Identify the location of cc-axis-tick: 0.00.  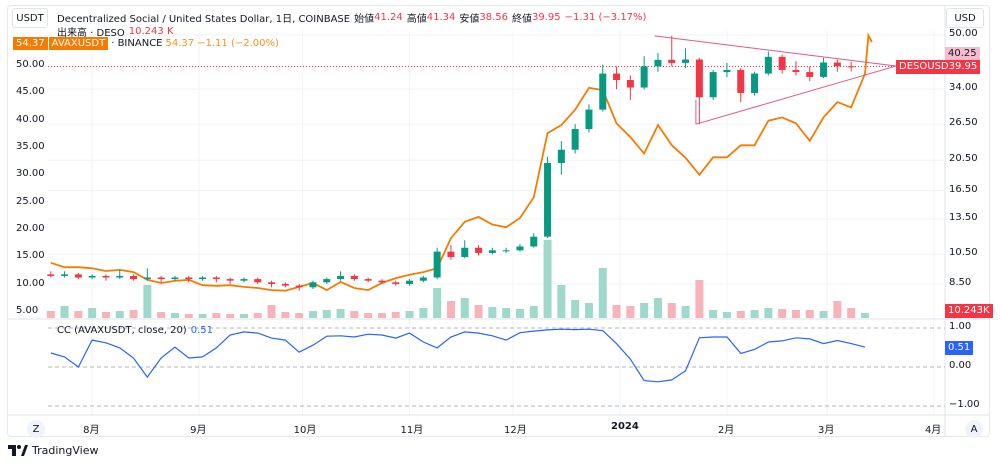
(960, 365).